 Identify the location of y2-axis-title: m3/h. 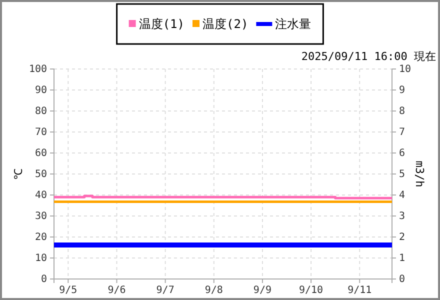
(419, 174).